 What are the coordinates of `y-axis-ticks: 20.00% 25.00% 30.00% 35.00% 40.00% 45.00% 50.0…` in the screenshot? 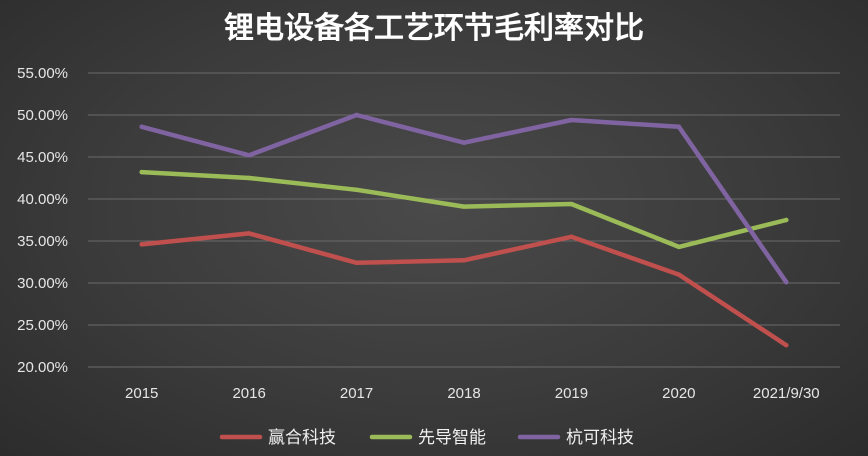 It's located at (42, 220).